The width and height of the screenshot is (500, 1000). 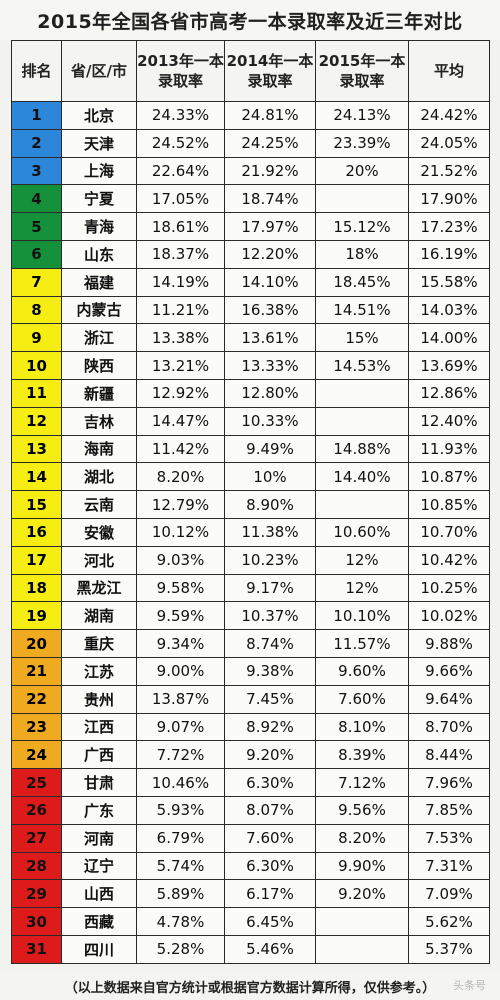 What do you see at coordinates (36, 171) in the screenshot?
I see `rank-cell: 3` at bounding box center [36, 171].